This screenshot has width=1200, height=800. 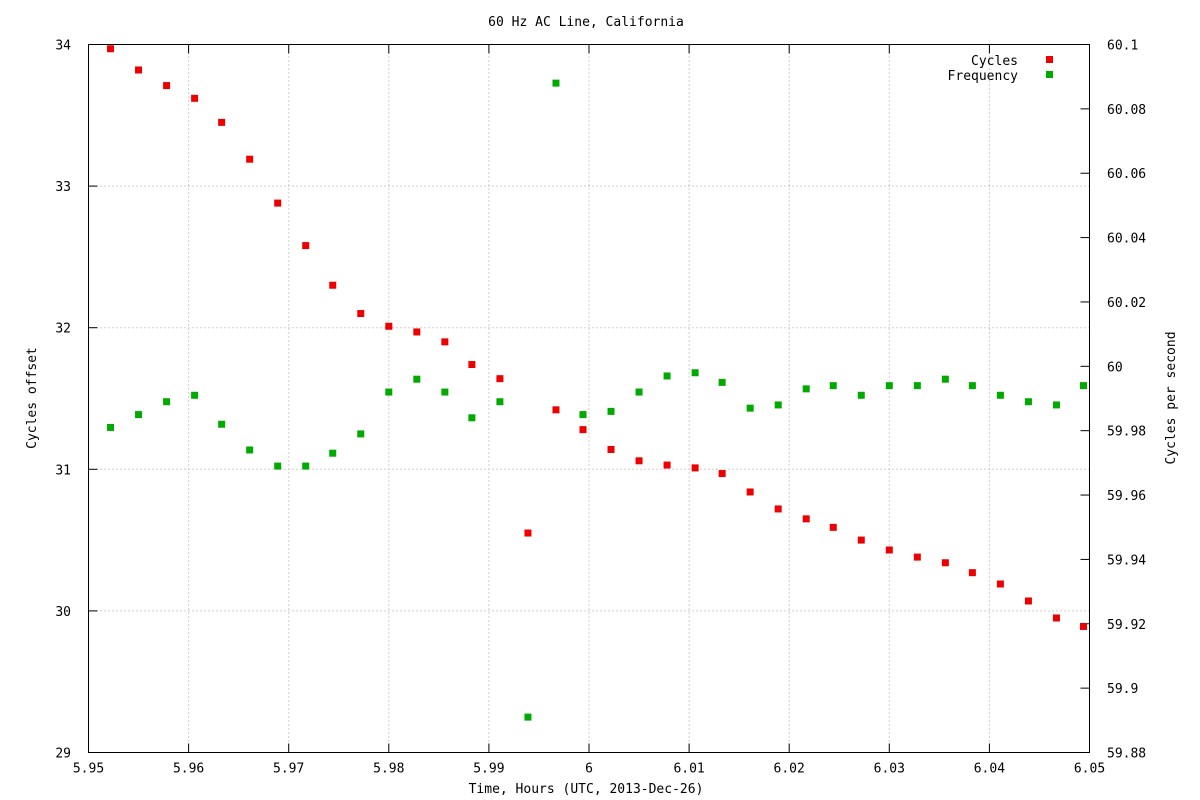 I want to click on y-tick-label: 31, so click(x=63, y=470).